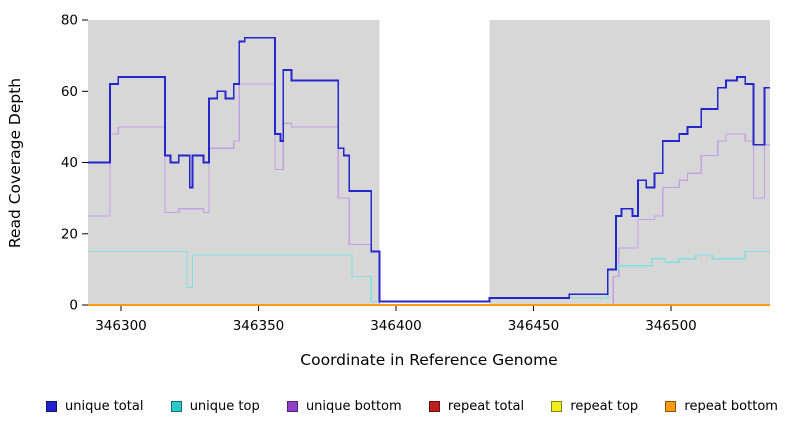  Describe the element at coordinates (353, 406) in the screenshot. I see `legend-label: unique bottom` at that location.